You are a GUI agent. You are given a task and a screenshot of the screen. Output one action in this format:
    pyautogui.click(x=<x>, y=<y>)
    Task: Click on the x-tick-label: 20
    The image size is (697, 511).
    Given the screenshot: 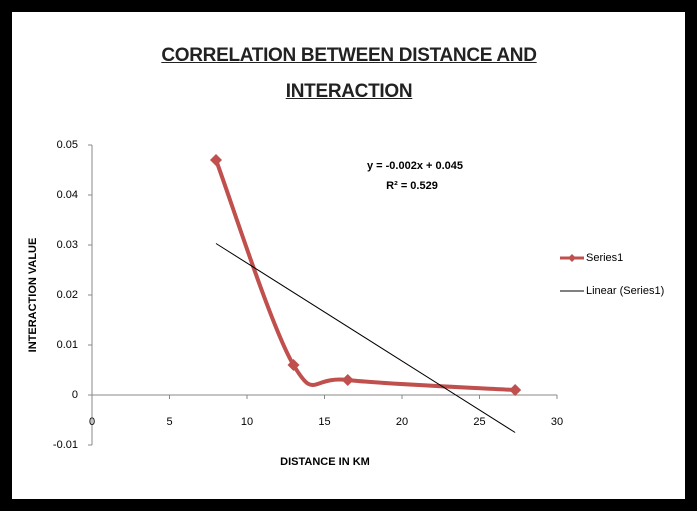 What is the action you would take?
    pyautogui.click(x=402, y=422)
    